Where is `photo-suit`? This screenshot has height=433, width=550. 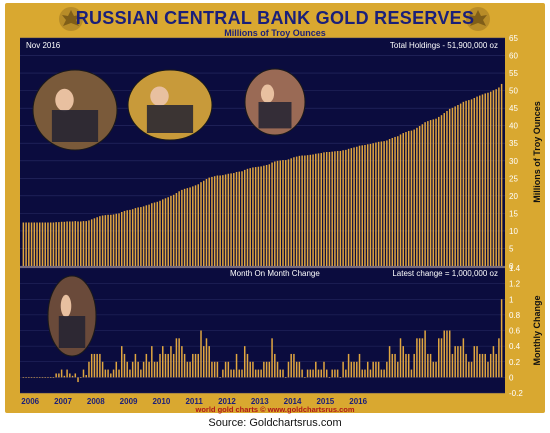
photo-suit is located at coordinates (275, 115).